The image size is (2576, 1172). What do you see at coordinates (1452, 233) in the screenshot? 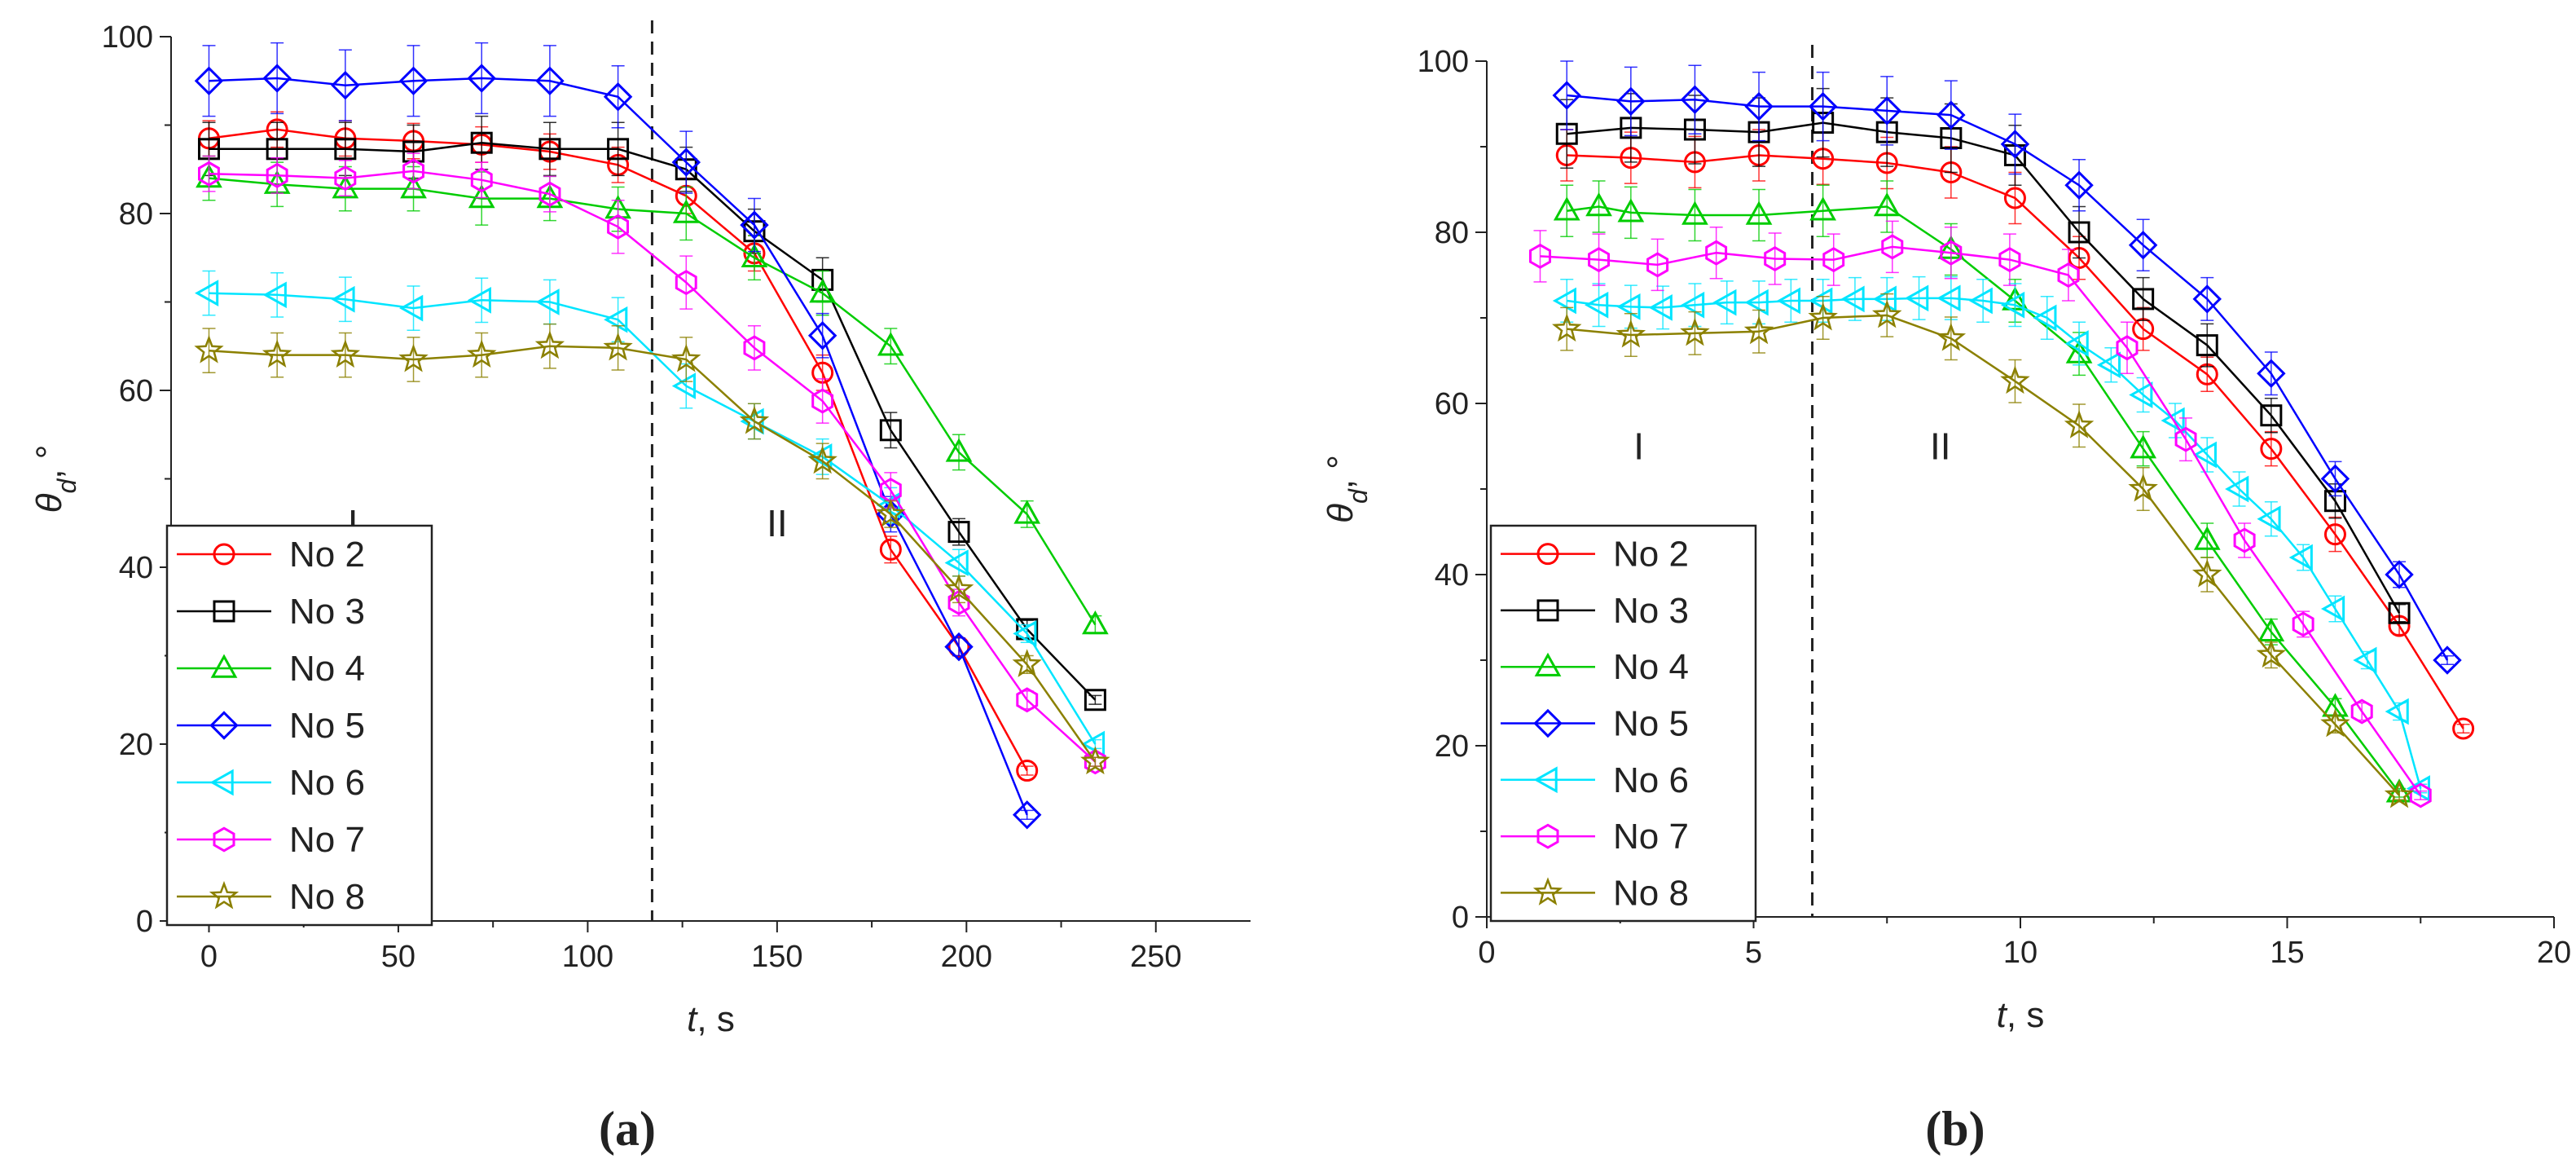
I see `p1-y-tick-label-4: 80` at bounding box center [1452, 233].